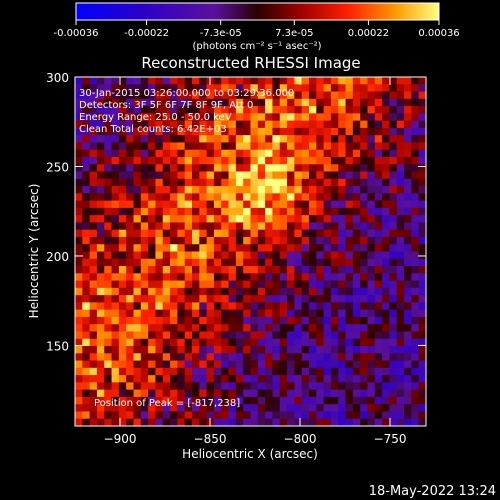 This screenshot has height=500, width=500. What do you see at coordinates (186, 93) in the screenshot?
I see `annotation-line: 30-Jan-2015 03:26:00.000 to 03:29:36.000` at bounding box center [186, 93].